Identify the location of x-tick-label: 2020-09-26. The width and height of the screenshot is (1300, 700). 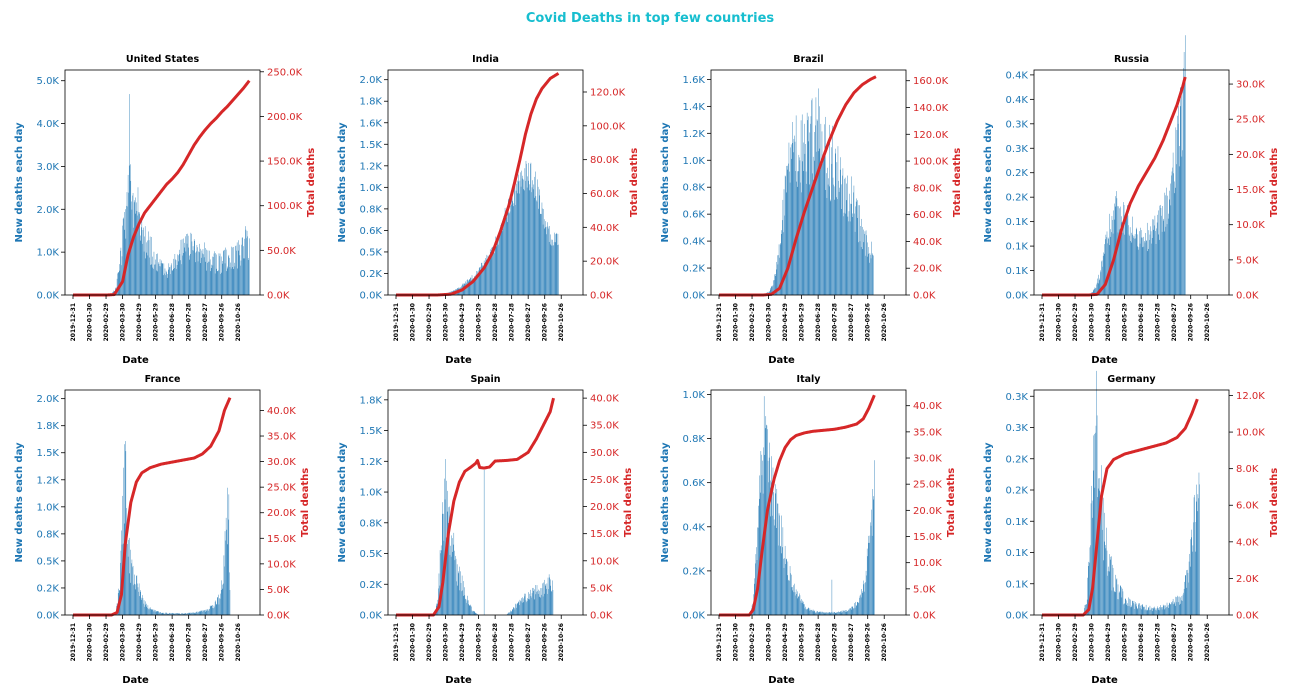
(1191, 322).